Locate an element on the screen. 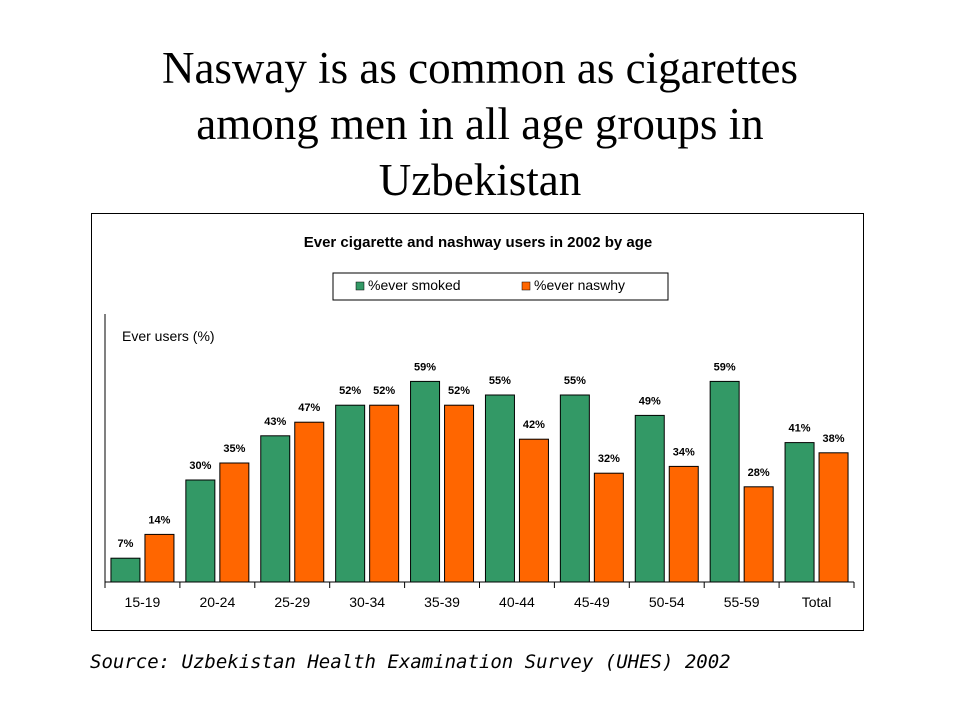 The width and height of the screenshot is (960, 720). legend-label-smoked: %ever smoked is located at coordinates (414, 285).